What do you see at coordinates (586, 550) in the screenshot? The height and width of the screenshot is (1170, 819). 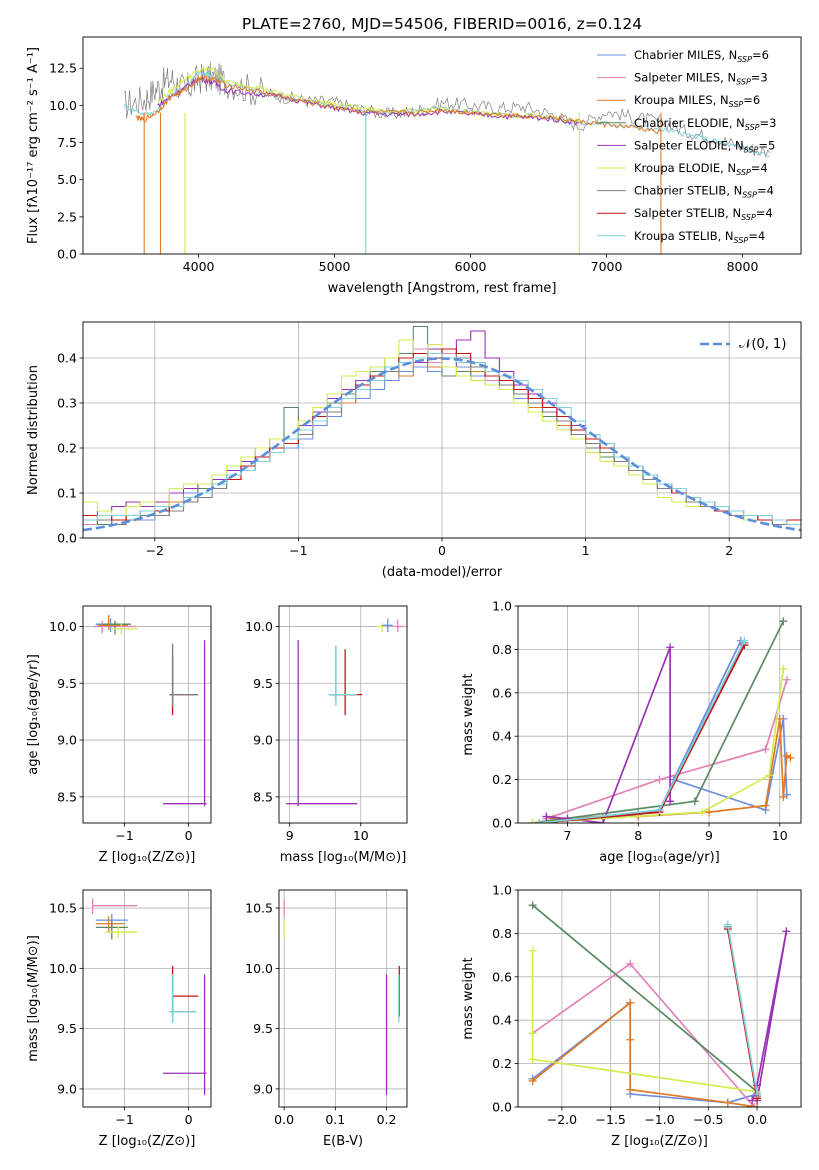 I see `x-tick-label: 1` at bounding box center [586, 550].